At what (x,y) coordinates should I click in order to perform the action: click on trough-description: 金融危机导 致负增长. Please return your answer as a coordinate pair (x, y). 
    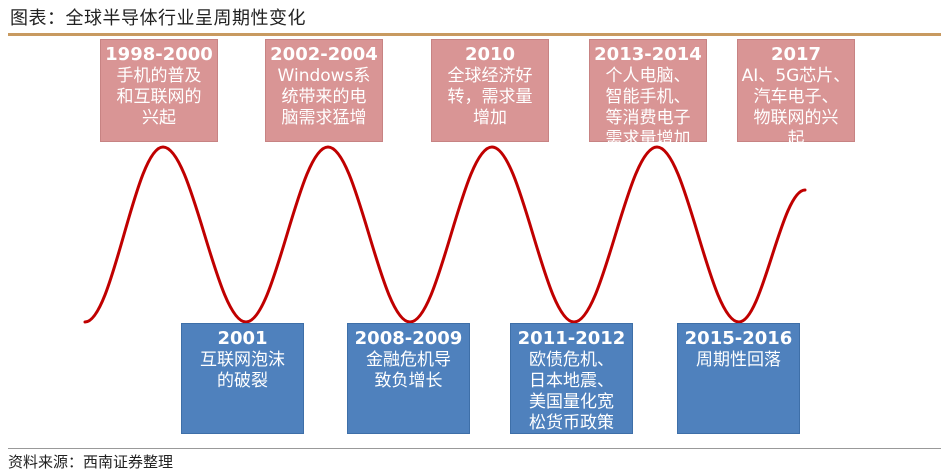
    Looking at the image, I should click on (408, 370).